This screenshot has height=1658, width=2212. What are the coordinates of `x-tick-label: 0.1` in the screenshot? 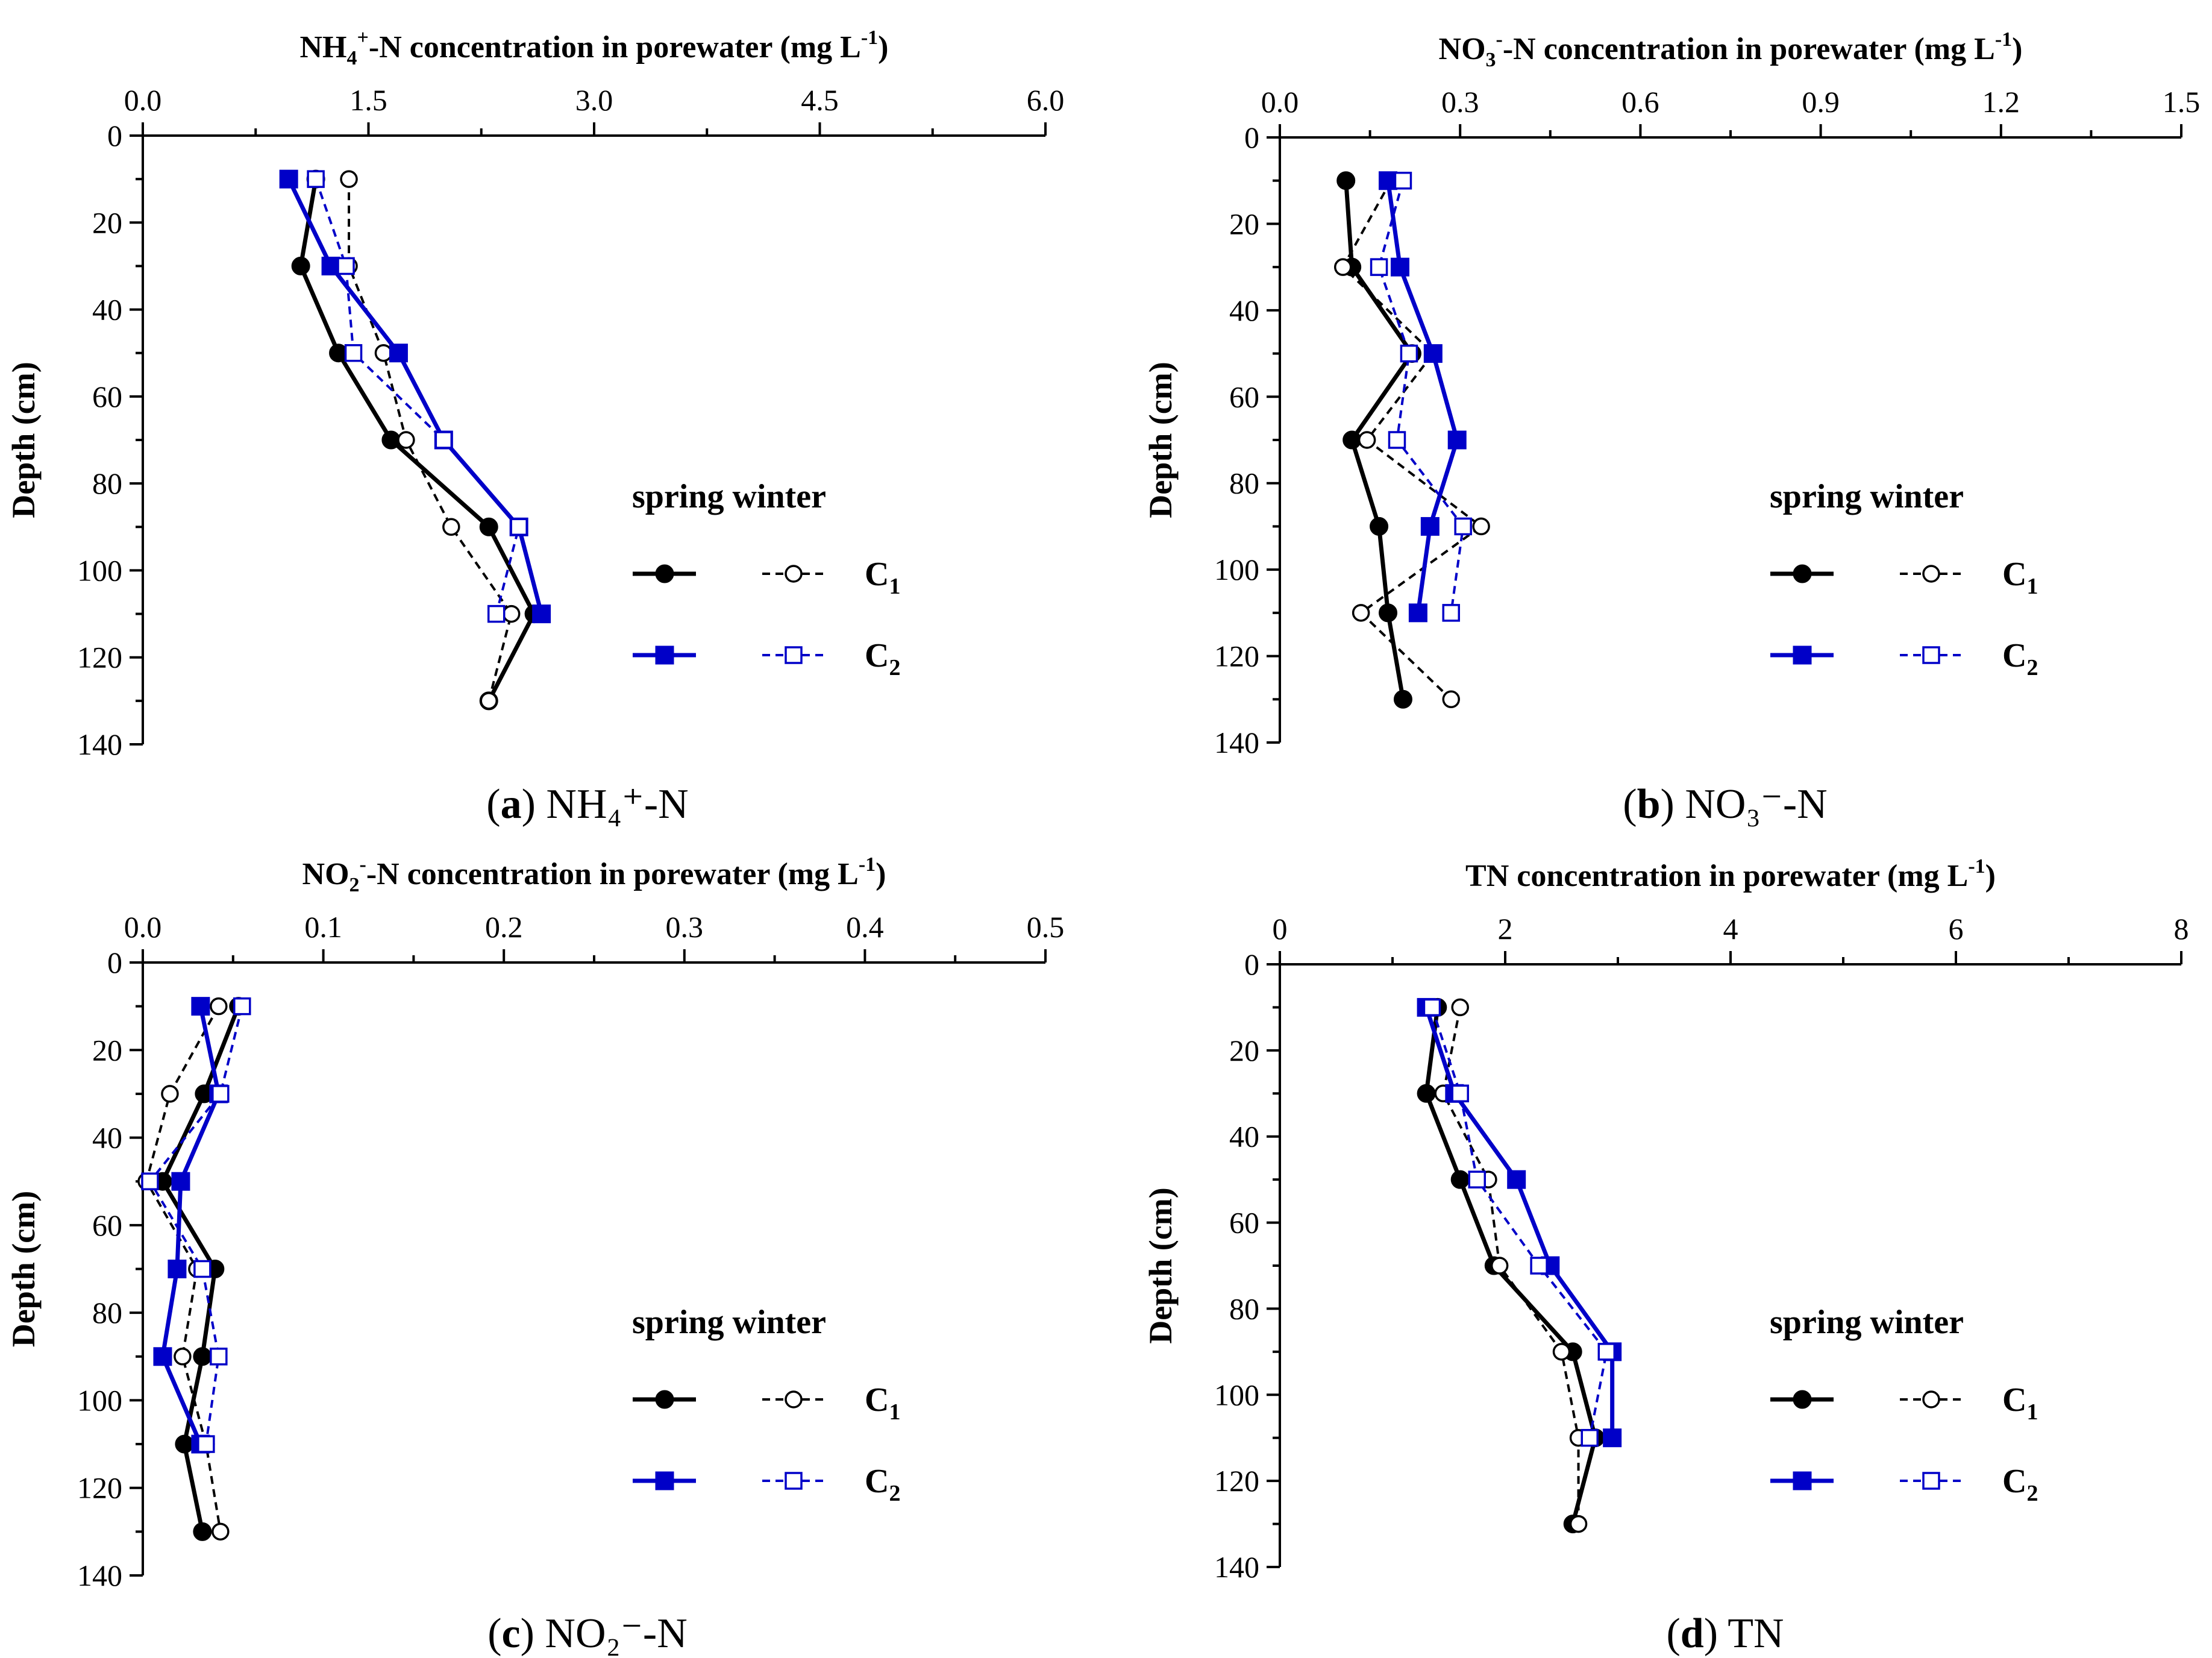 It's located at (323, 927).